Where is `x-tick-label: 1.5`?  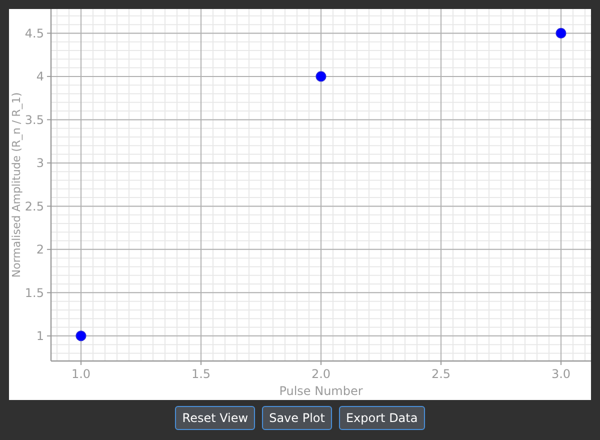 x-tick-label: 1.5 is located at coordinates (201, 374).